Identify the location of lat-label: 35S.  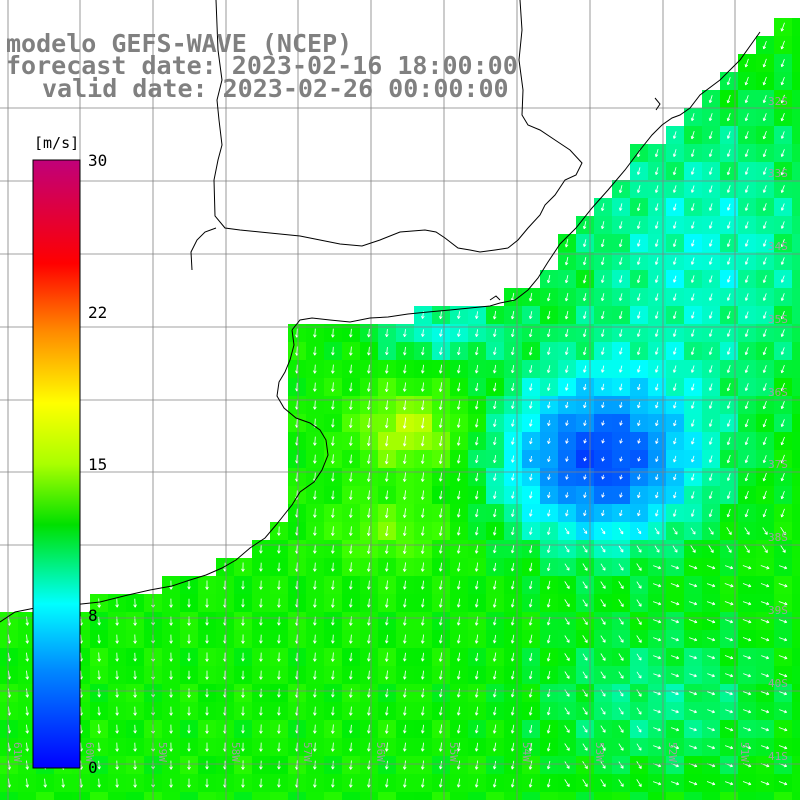
(778, 319).